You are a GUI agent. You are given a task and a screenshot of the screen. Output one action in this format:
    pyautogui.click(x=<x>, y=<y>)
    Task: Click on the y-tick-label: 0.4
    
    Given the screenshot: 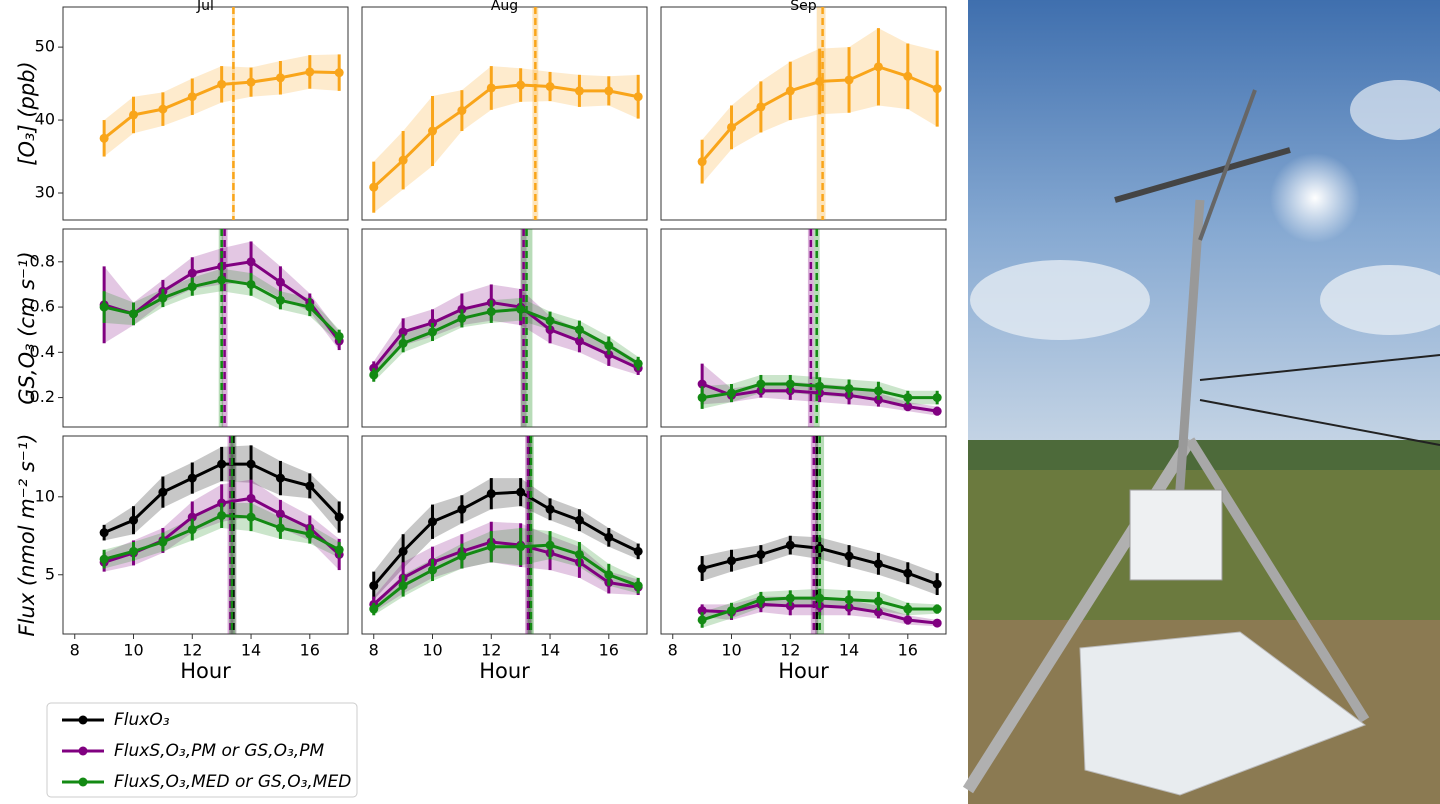 What is the action you would take?
    pyautogui.click(x=42, y=351)
    